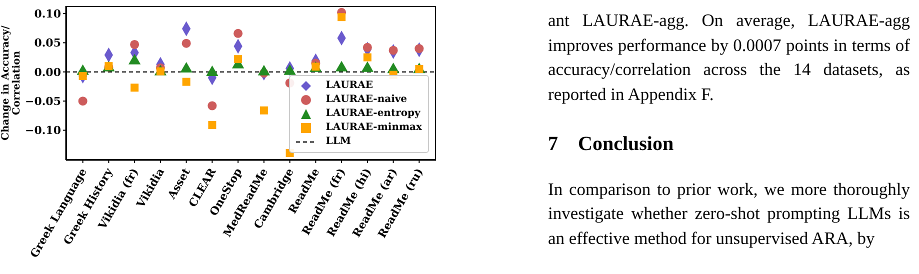 Image resolution: width=919 pixels, height=274 pixels. What do you see at coordinates (48, 13) in the screenshot?
I see `y-tick-label: 0.10` at bounding box center [48, 13].